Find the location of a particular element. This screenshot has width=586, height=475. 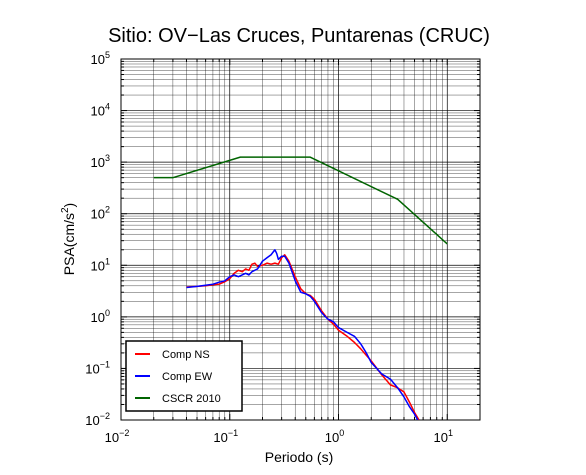

y-tick-label: 10¹ is located at coordinates (100, 264).